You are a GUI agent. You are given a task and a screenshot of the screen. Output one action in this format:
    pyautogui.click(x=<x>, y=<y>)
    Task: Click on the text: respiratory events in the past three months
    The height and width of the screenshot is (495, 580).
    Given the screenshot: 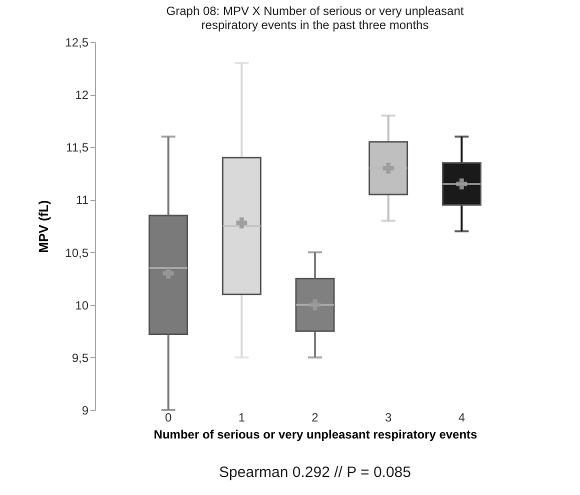 What is the action you would take?
    pyautogui.click(x=315, y=25)
    